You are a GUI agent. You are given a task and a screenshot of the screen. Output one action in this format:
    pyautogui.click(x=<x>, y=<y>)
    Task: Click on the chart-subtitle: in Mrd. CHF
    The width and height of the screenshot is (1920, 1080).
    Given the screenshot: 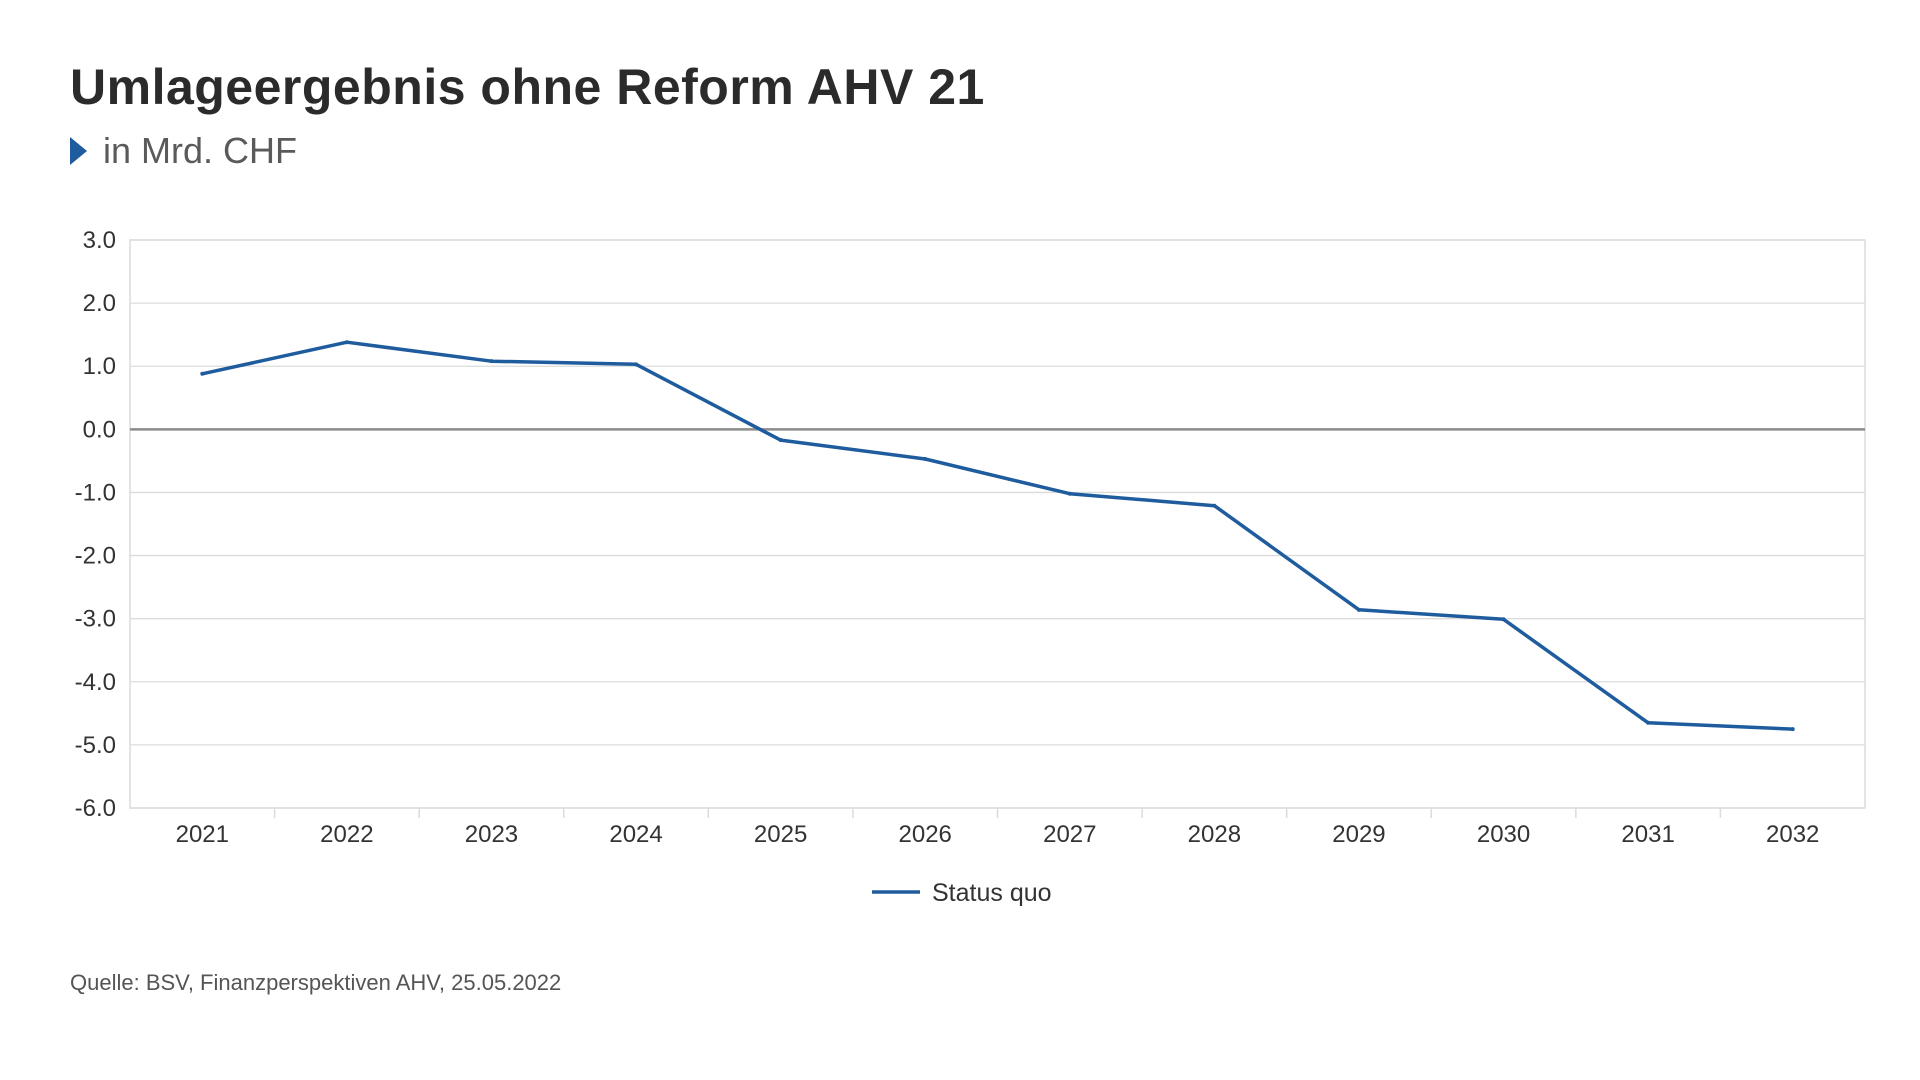 What is the action you would take?
    pyautogui.click(x=183, y=151)
    